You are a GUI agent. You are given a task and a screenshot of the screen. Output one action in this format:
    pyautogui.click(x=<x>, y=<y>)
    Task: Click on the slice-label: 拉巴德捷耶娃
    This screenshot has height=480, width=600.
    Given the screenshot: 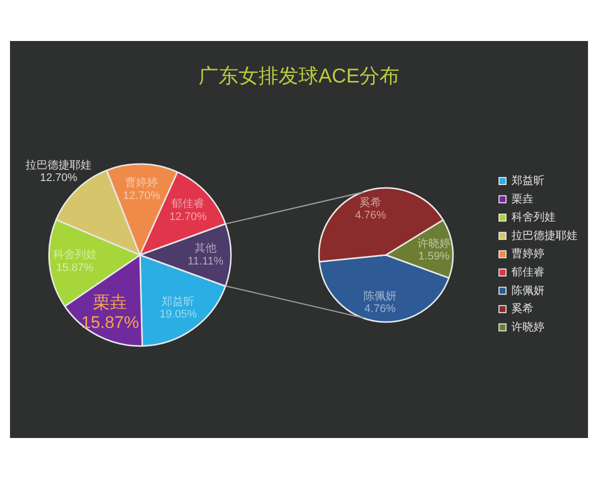 What is the action you would take?
    pyautogui.click(x=59, y=165)
    